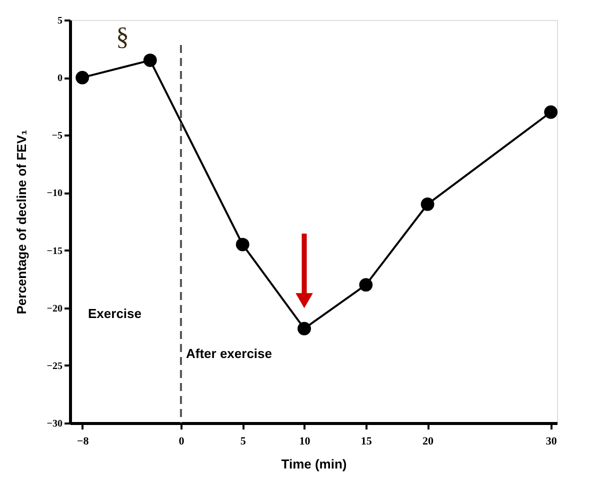  I want to click on y-axis-title: Percentage of decline of FEV₁, so click(21, 222).